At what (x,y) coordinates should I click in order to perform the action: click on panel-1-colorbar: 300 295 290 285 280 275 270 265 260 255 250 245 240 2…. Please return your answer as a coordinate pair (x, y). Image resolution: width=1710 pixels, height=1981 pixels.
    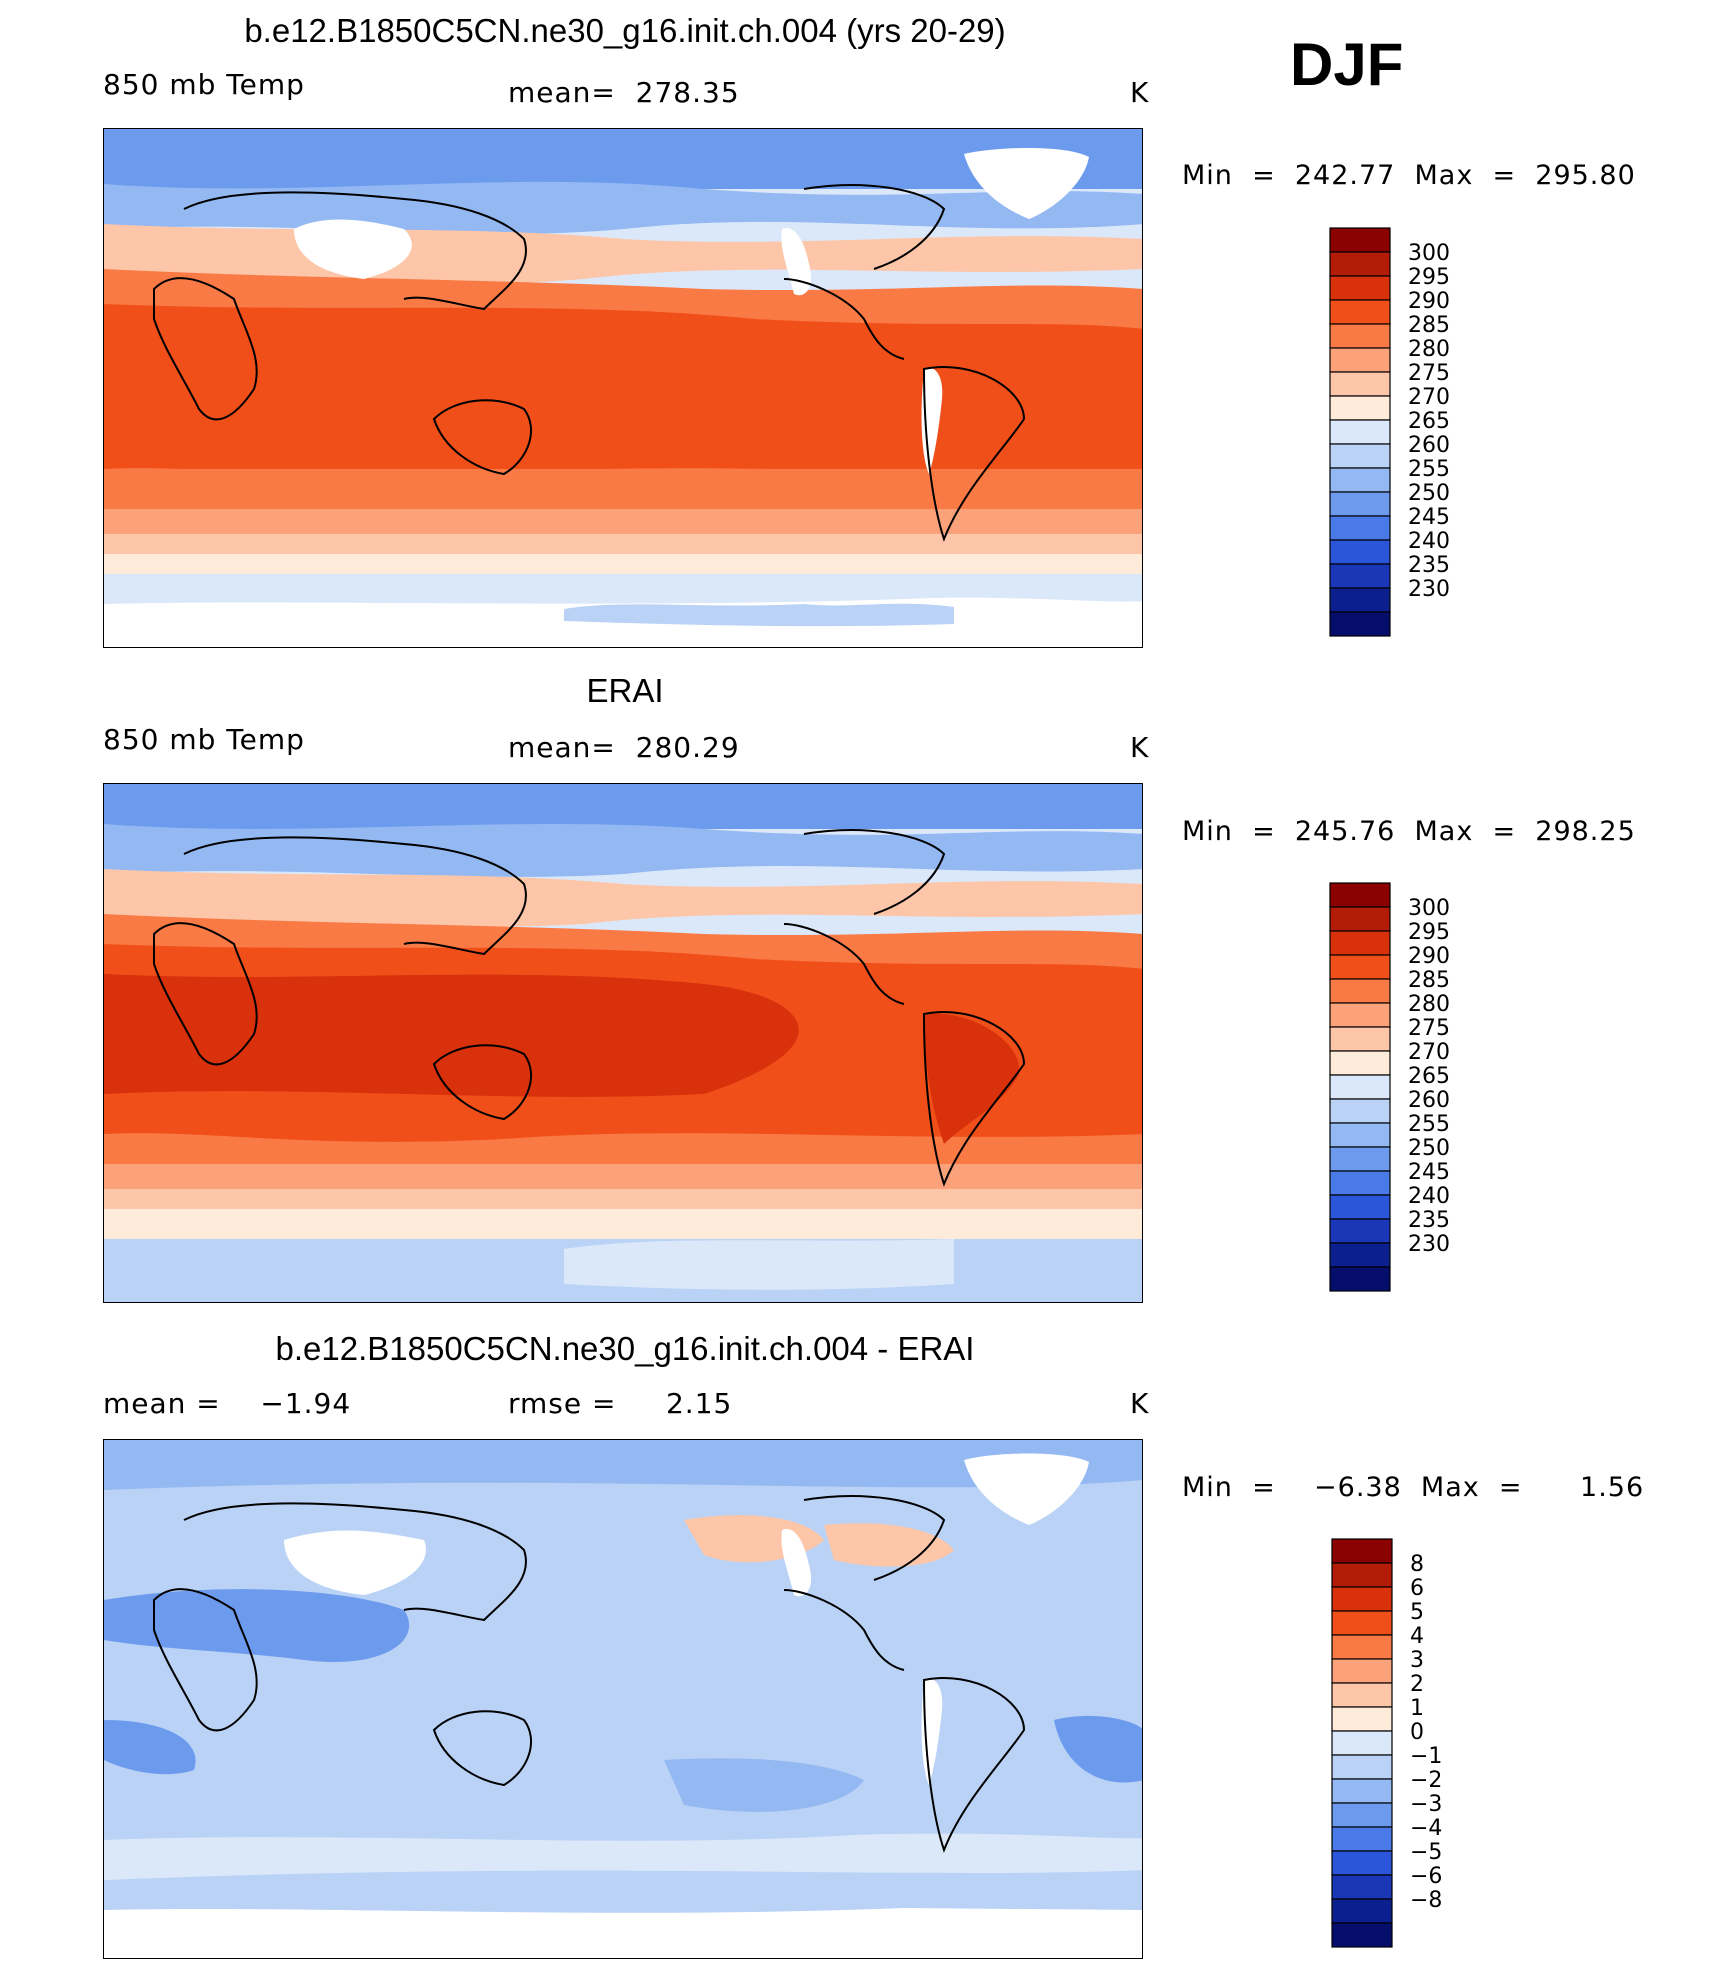
    Looking at the image, I should click on (1428, 433).